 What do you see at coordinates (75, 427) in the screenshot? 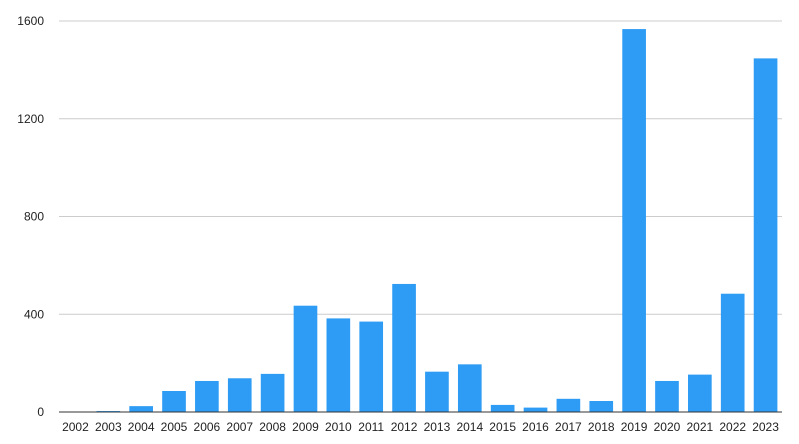
I see `x-tick-label: 2002` at bounding box center [75, 427].